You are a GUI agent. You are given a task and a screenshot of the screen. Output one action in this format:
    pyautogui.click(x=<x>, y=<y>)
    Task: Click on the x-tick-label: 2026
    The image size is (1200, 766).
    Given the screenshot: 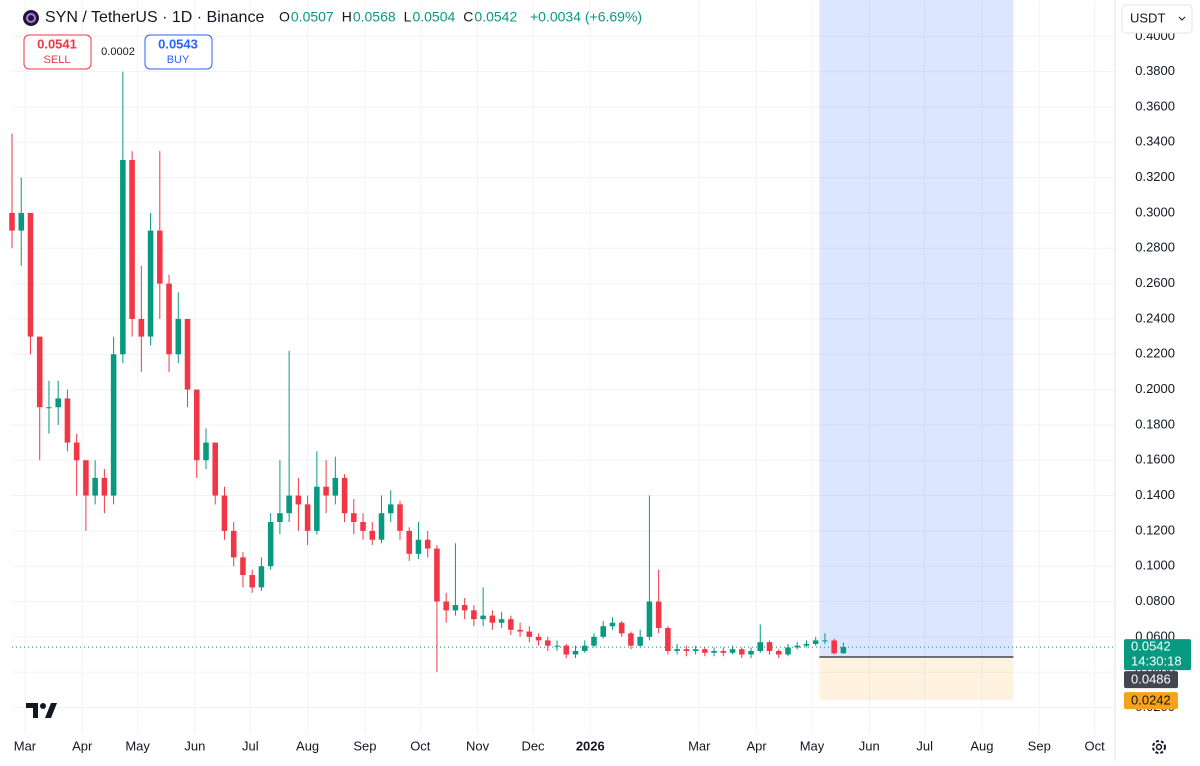 What is the action you would take?
    pyautogui.click(x=590, y=745)
    